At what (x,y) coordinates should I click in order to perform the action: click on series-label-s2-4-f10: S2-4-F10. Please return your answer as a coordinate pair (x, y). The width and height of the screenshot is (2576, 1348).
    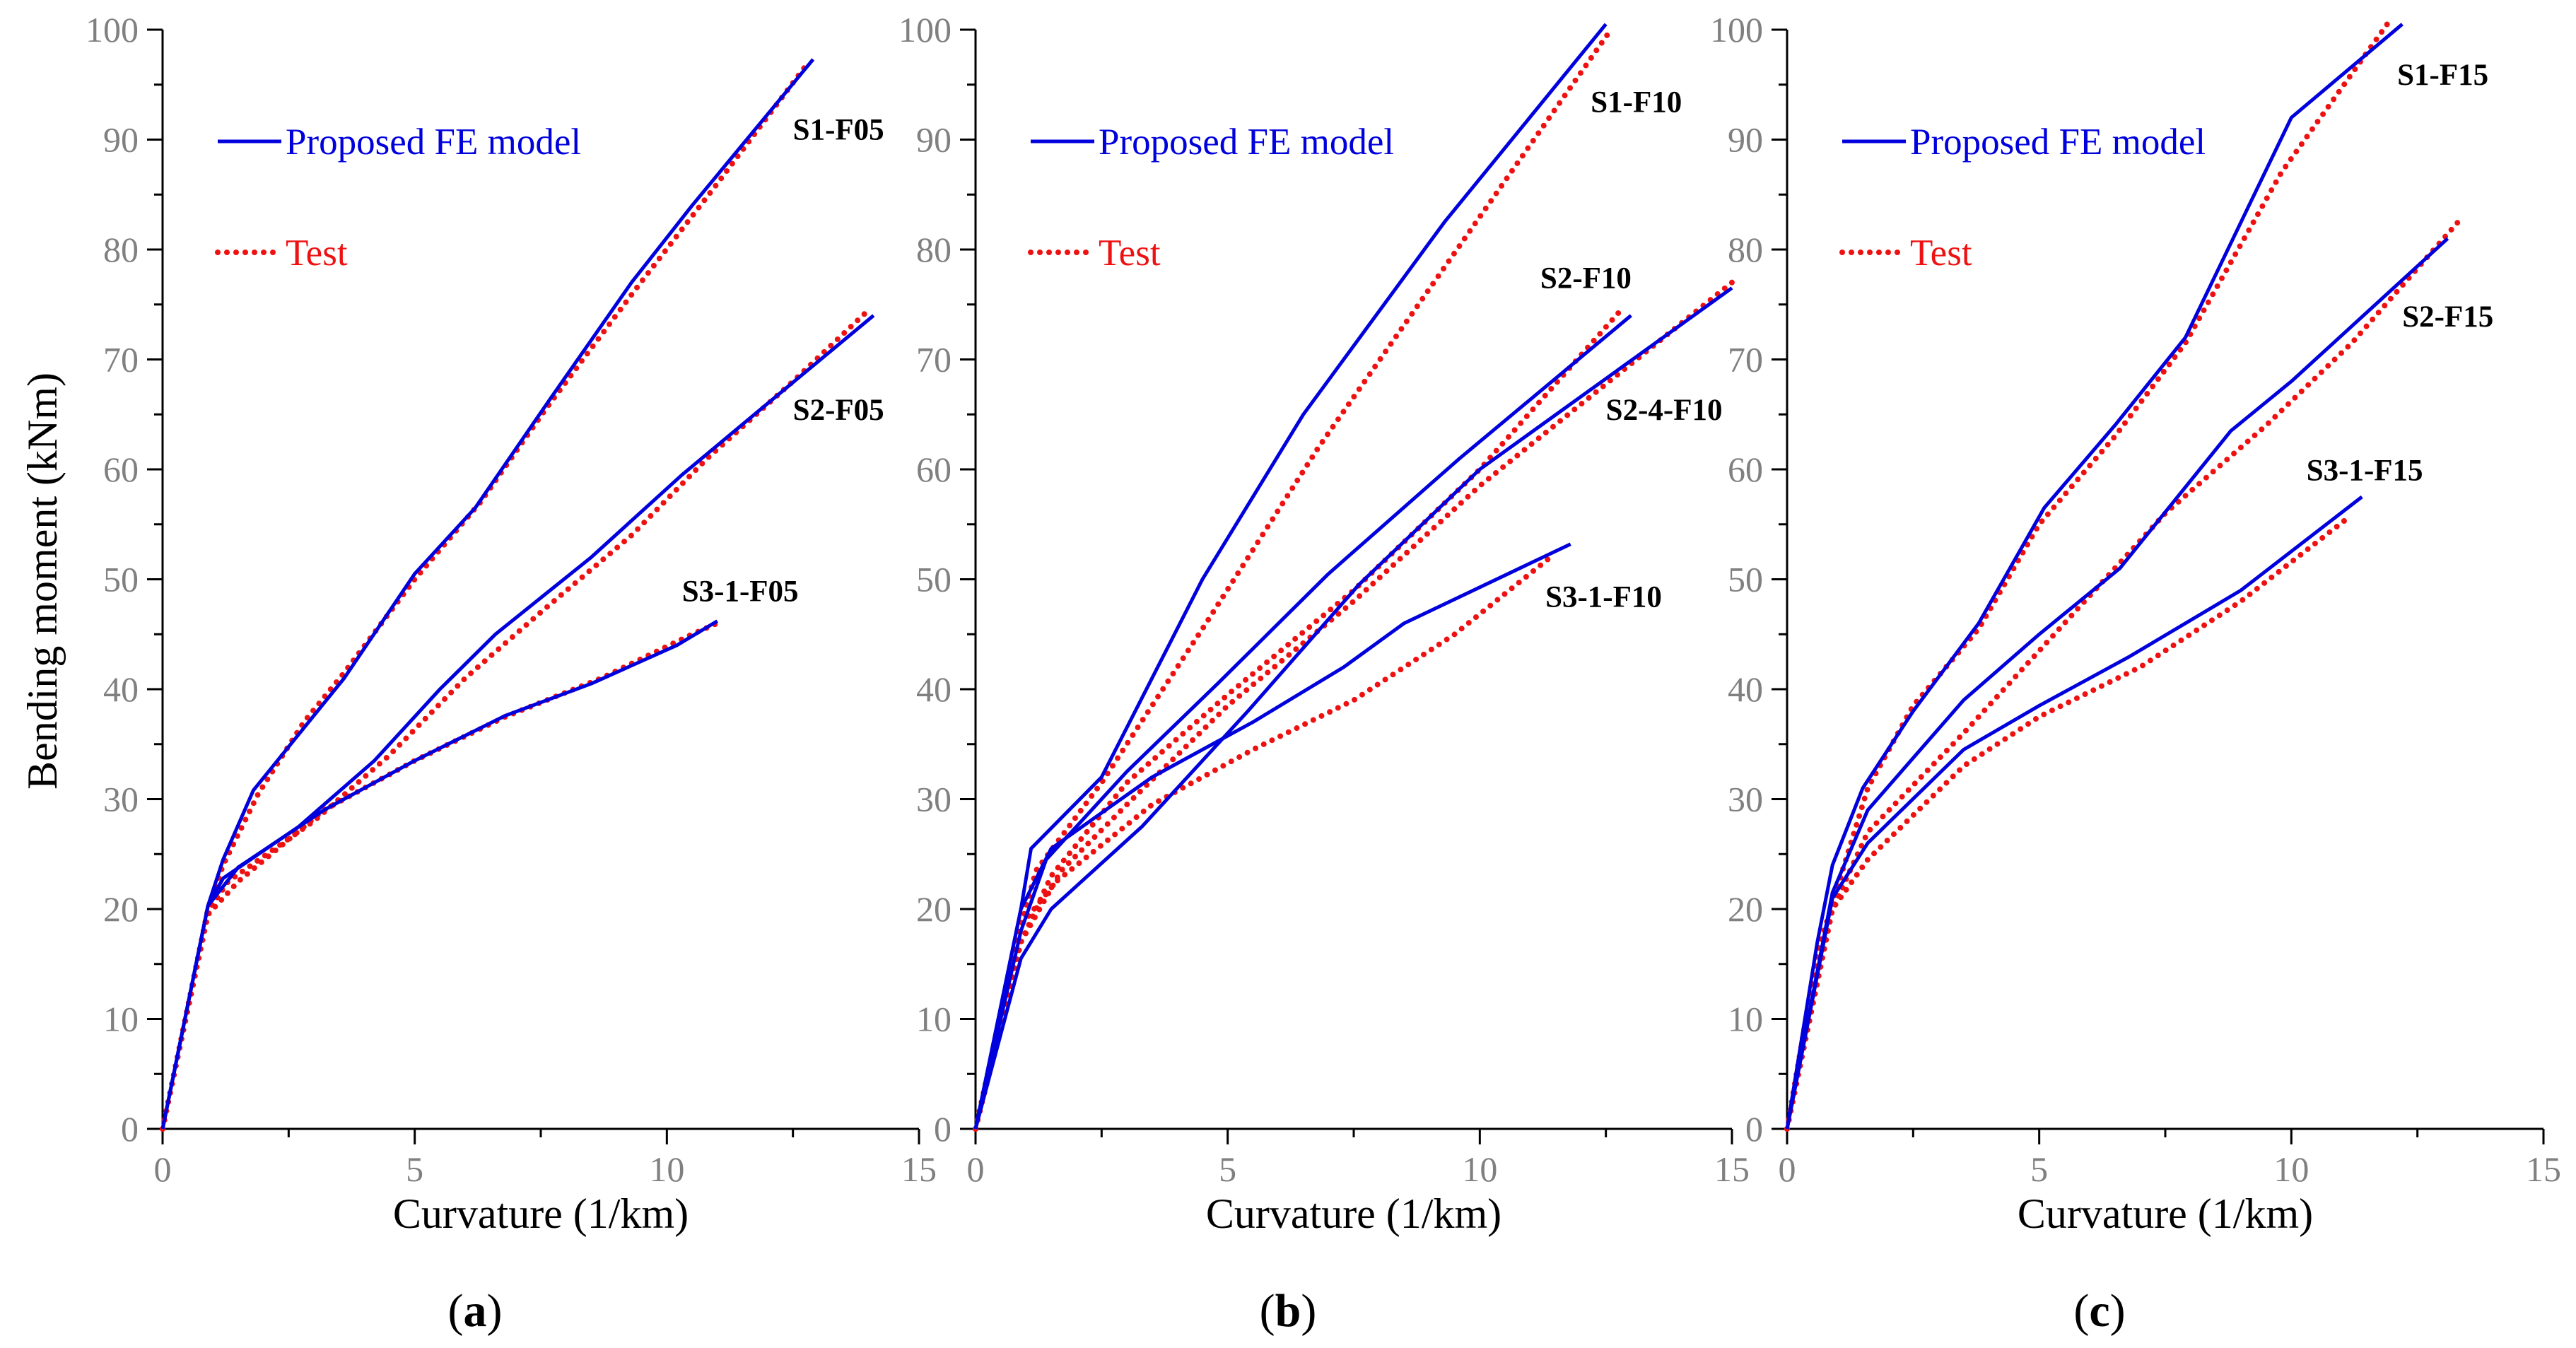
    Looking at the image, I should click on (1665, 410).